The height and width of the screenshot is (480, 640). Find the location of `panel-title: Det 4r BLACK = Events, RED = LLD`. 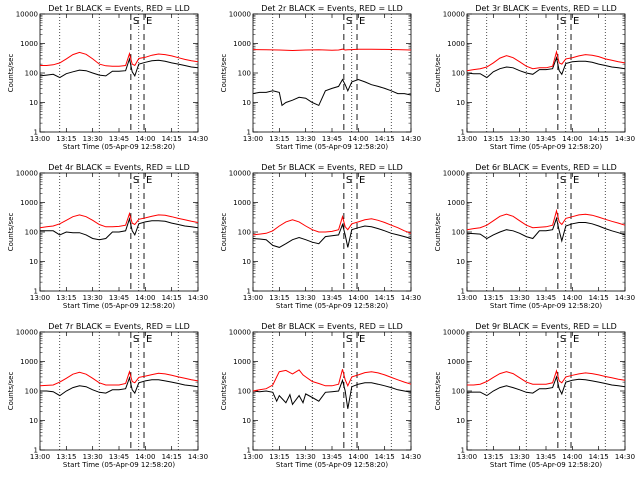

panel-title: Det 4r BLACK = Events, RED = LLD is located at coordinates (119, 167).